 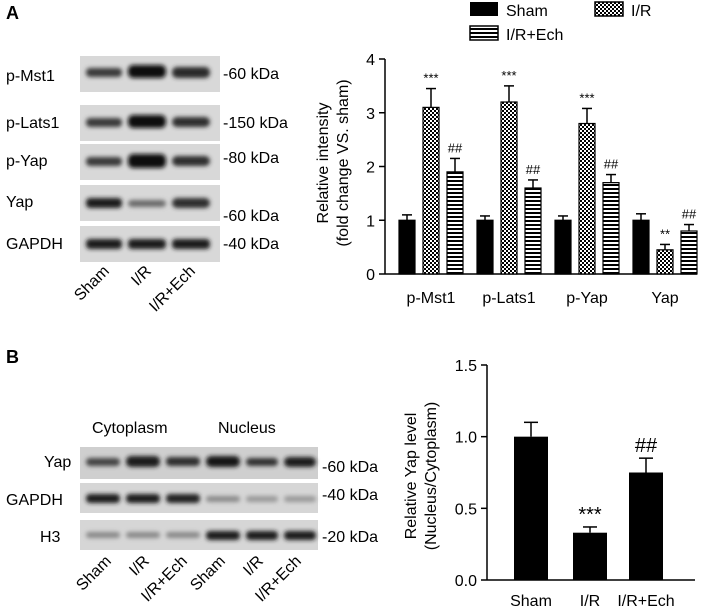 I want to click on blot-a-marker-3: -60 kDa, so click(x=251, y=216).